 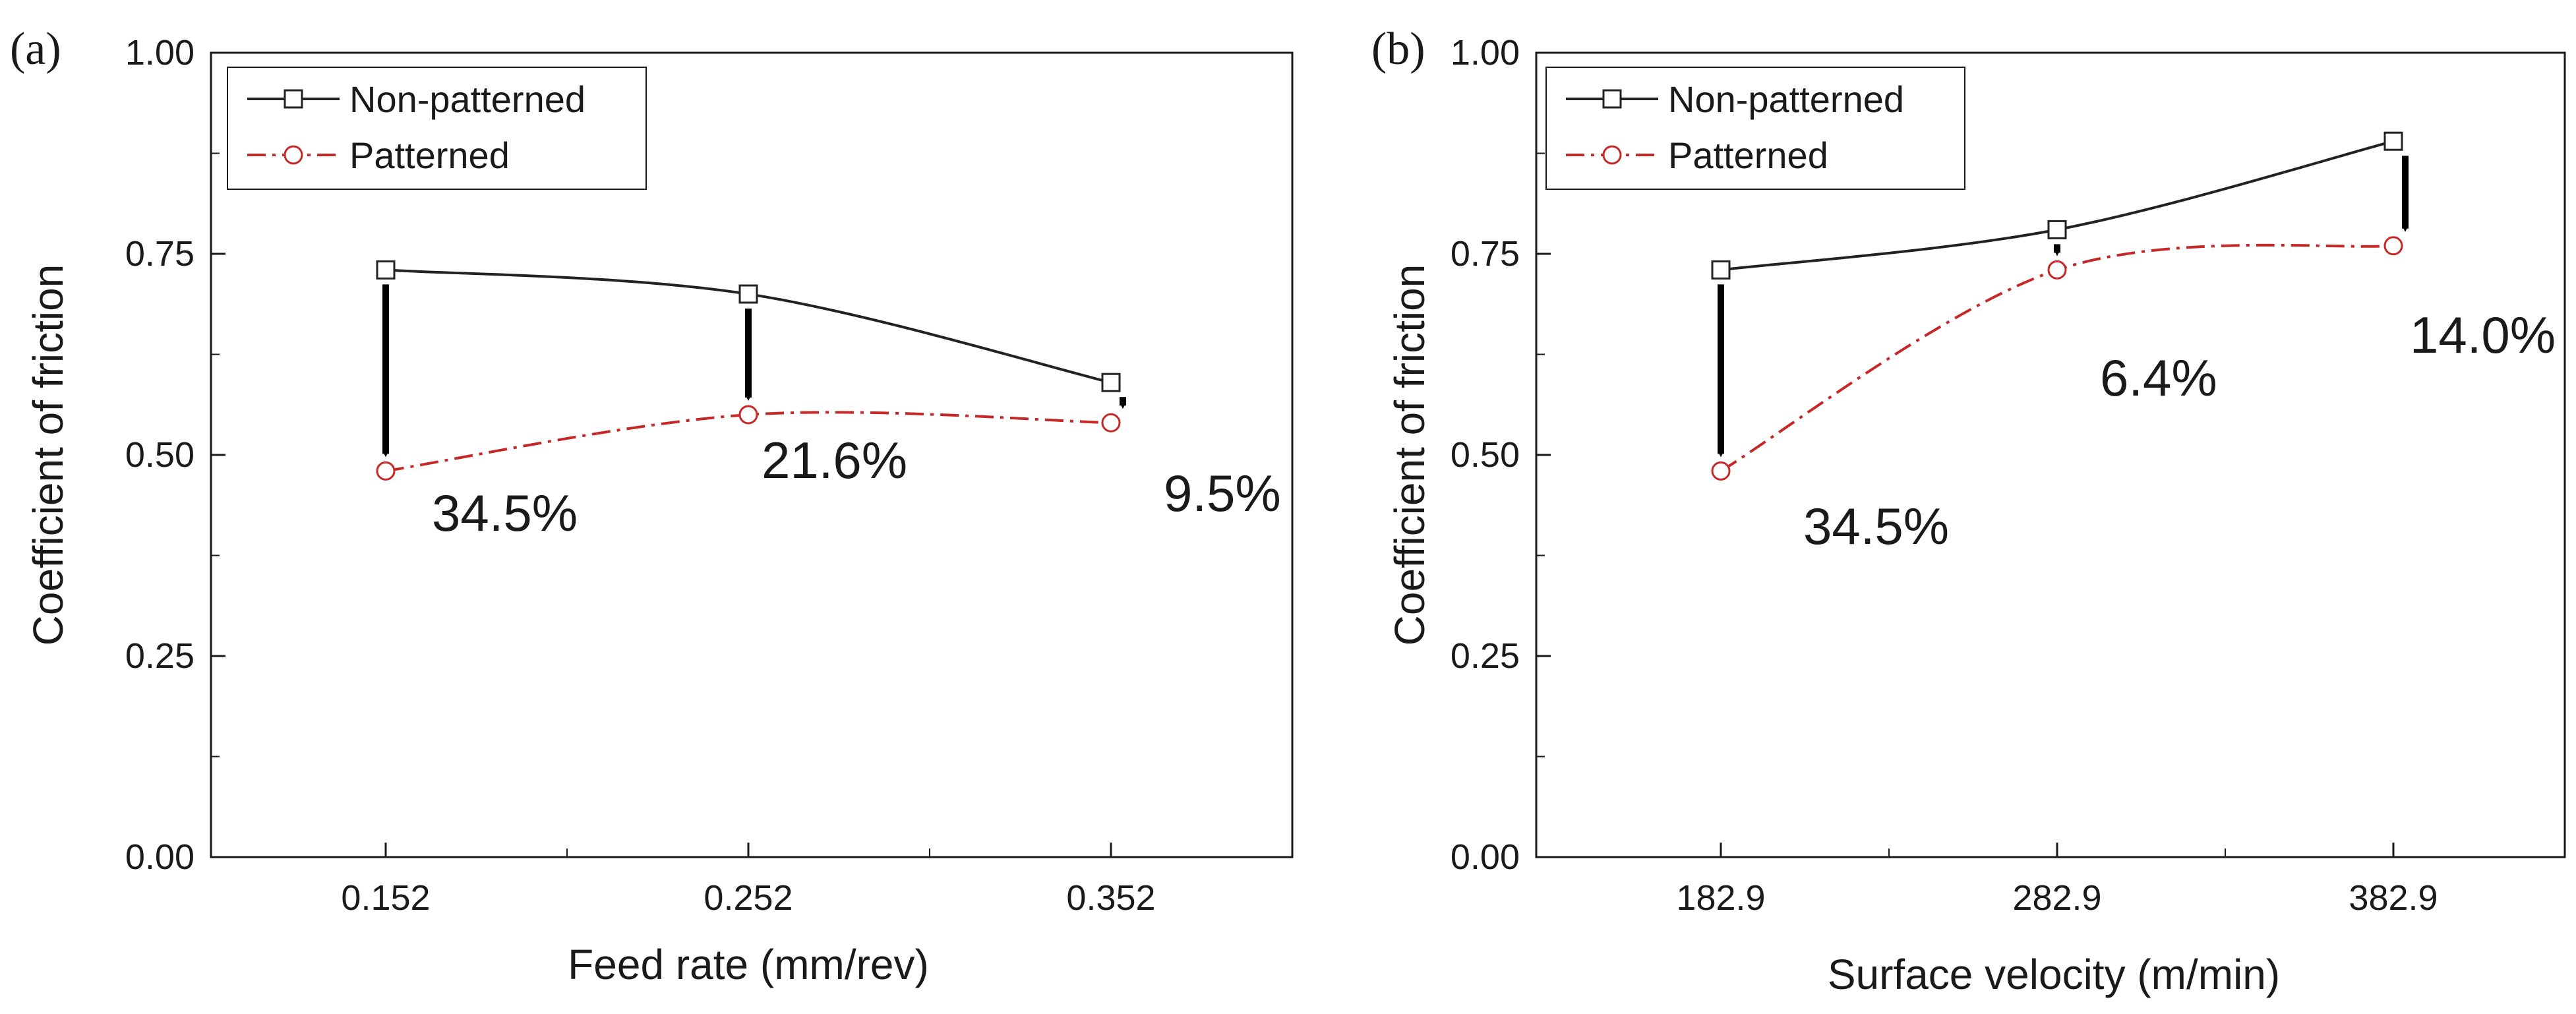 I want to click on panel-b-x-axis: 182.9 282.9 382.9, so click(x=2057, y=880).